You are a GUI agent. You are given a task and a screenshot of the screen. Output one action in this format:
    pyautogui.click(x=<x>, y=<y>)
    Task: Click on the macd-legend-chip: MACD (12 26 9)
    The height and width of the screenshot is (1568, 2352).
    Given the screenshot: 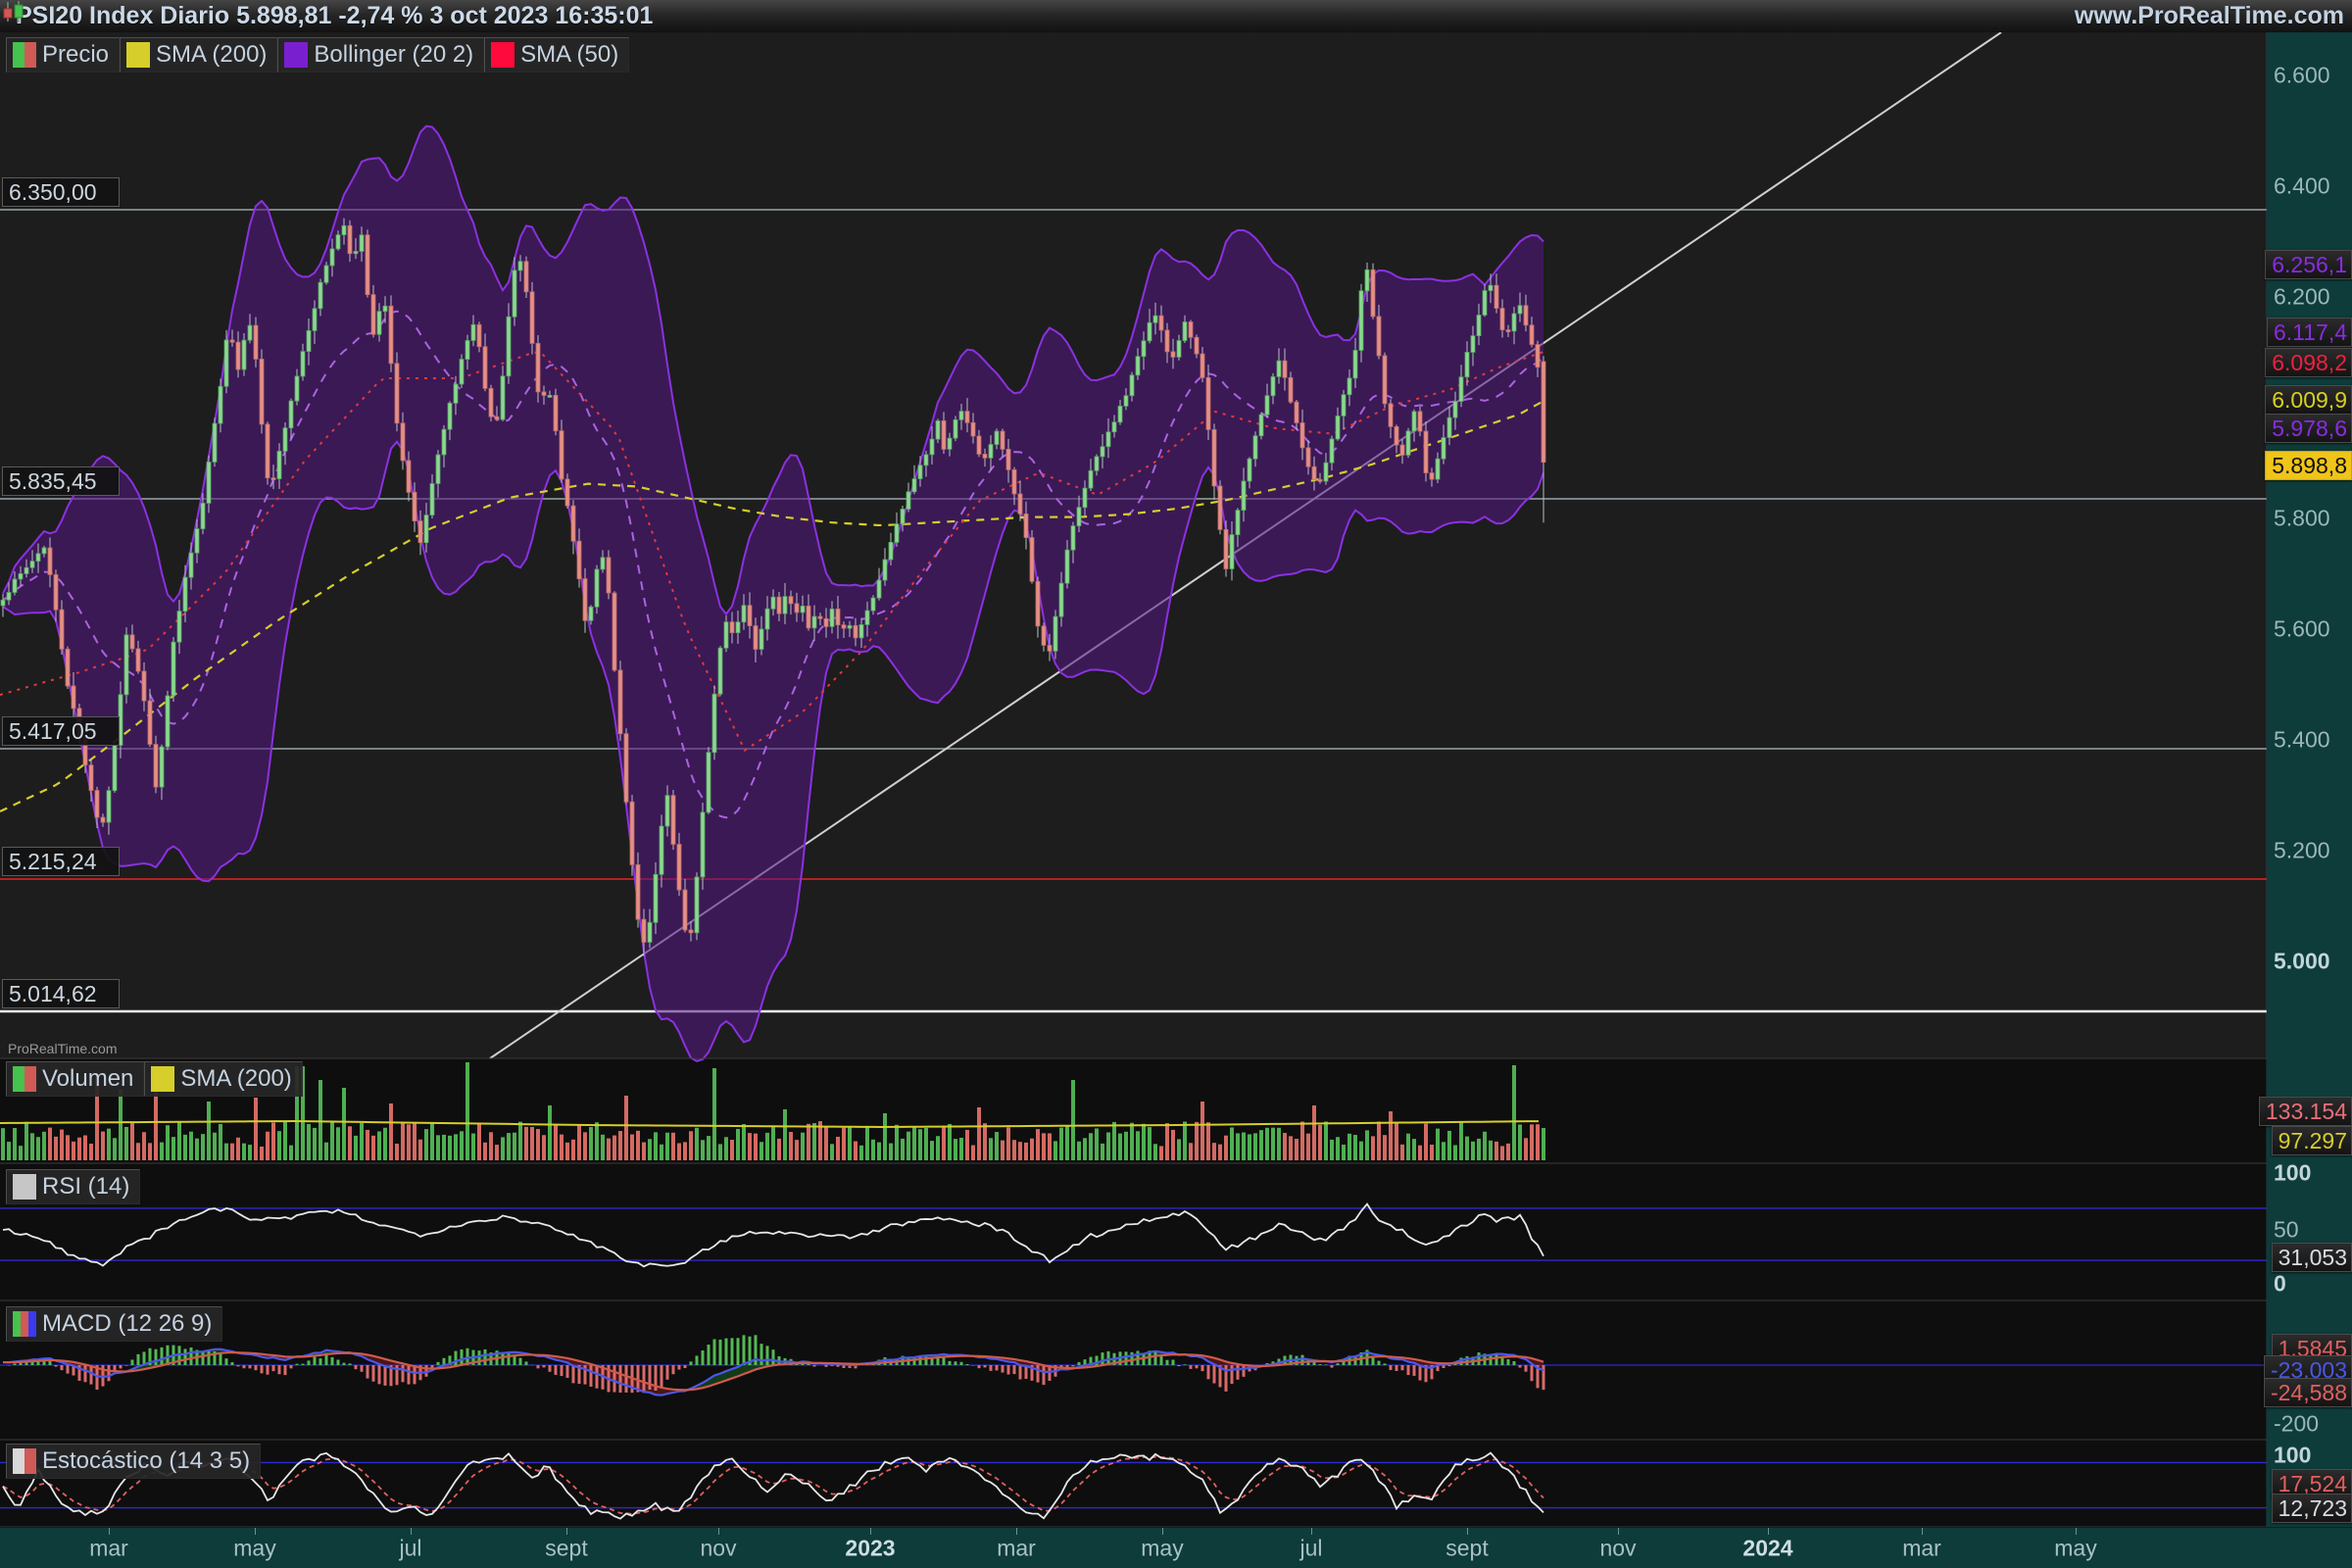 What is the action you would take?
    pyautogui.click(x=114, y=1324)
    